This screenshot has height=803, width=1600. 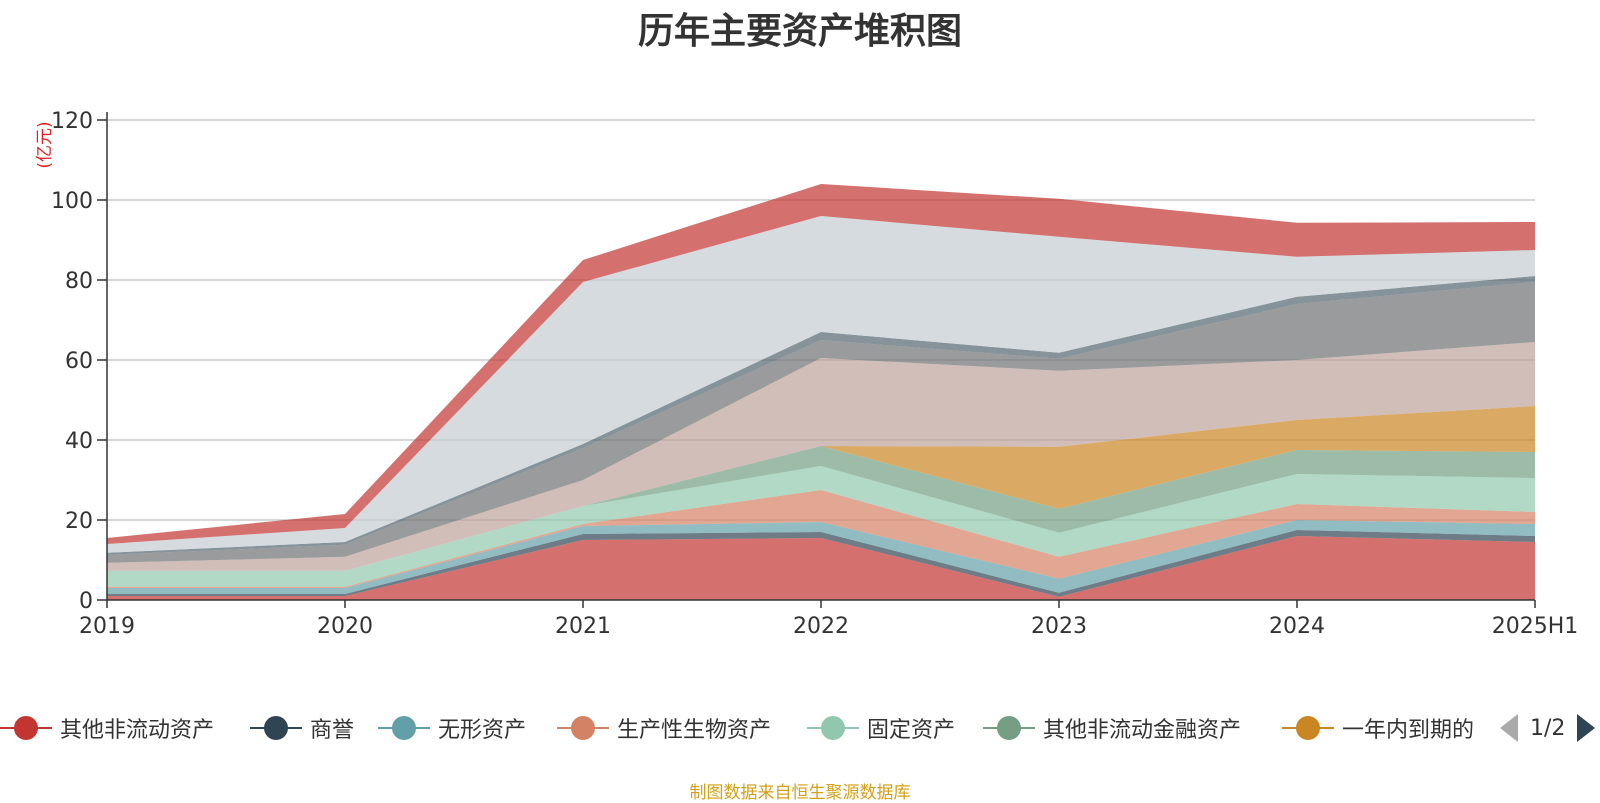 What do you see at coordinates (137, 730) in the screenshot?
I see `legend-label: 其他非流动资产` at bounding box center [137, 730].